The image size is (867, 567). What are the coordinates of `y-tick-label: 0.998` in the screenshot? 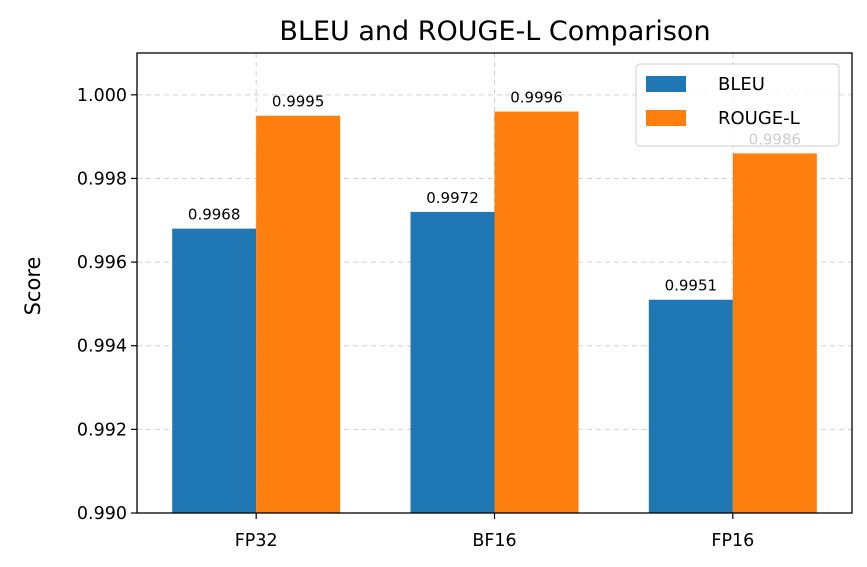 It's located at (102, 179).